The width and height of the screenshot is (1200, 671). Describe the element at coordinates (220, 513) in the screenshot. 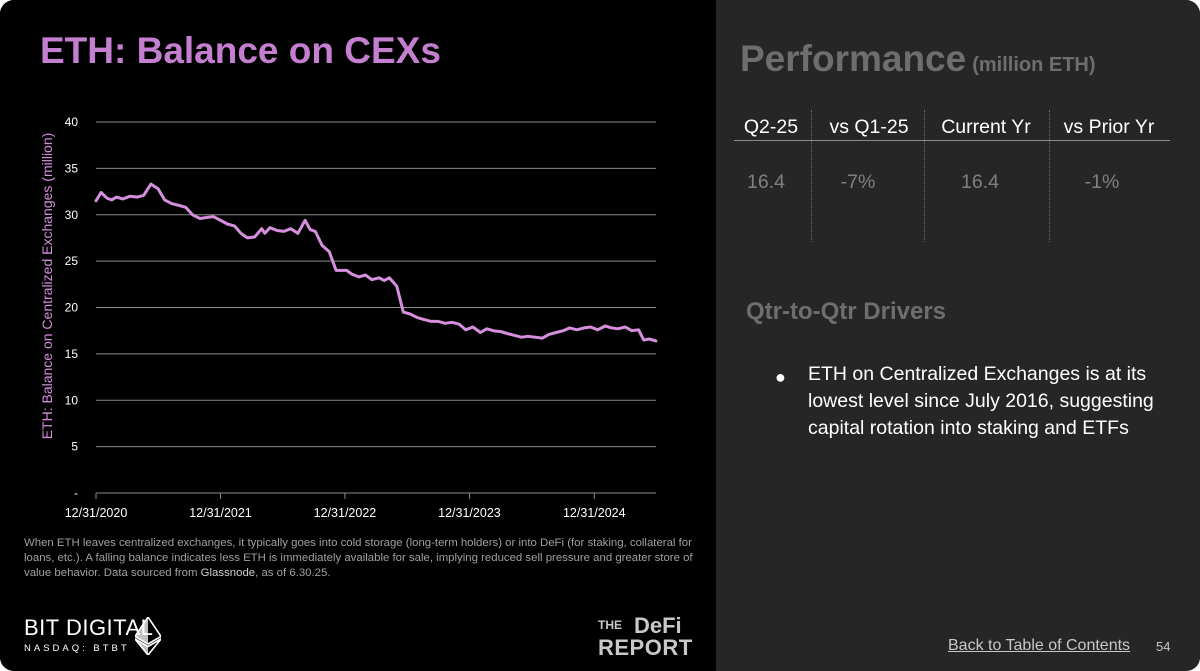

I see `x-tick-label: 12/31/2021` at that location.